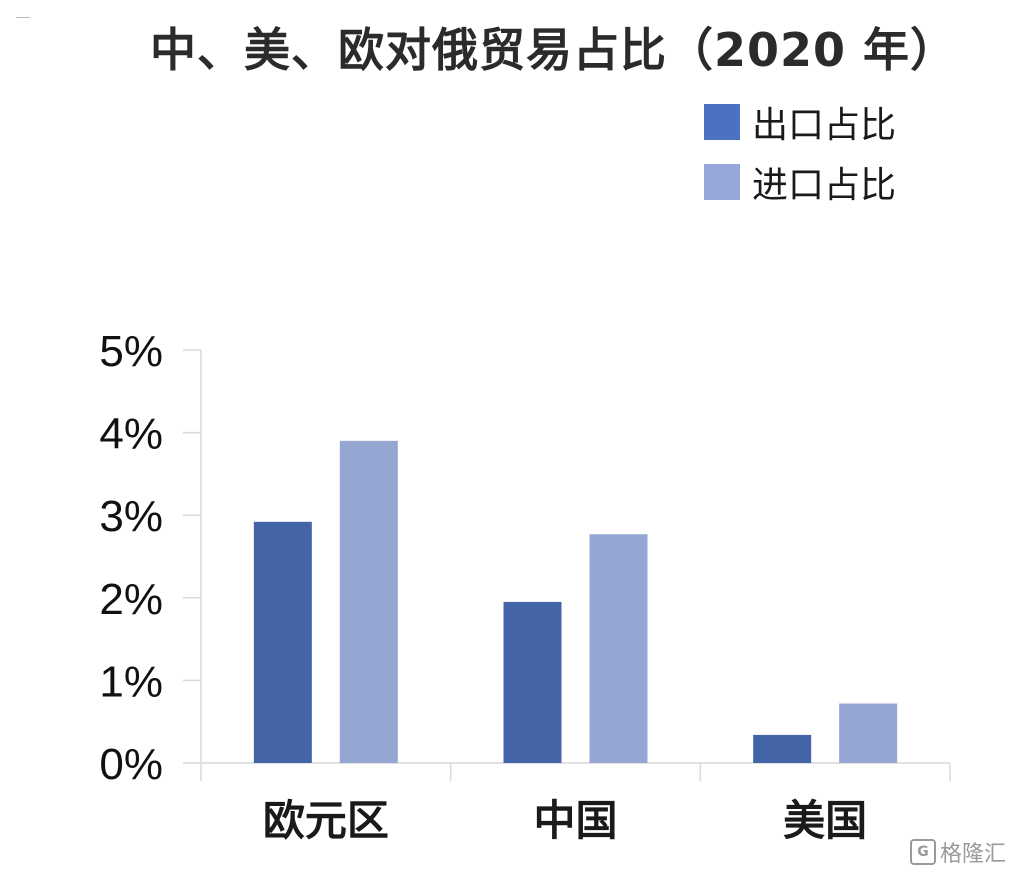  I want to click on watermark-text: 格隆汇, so click(972, 854).